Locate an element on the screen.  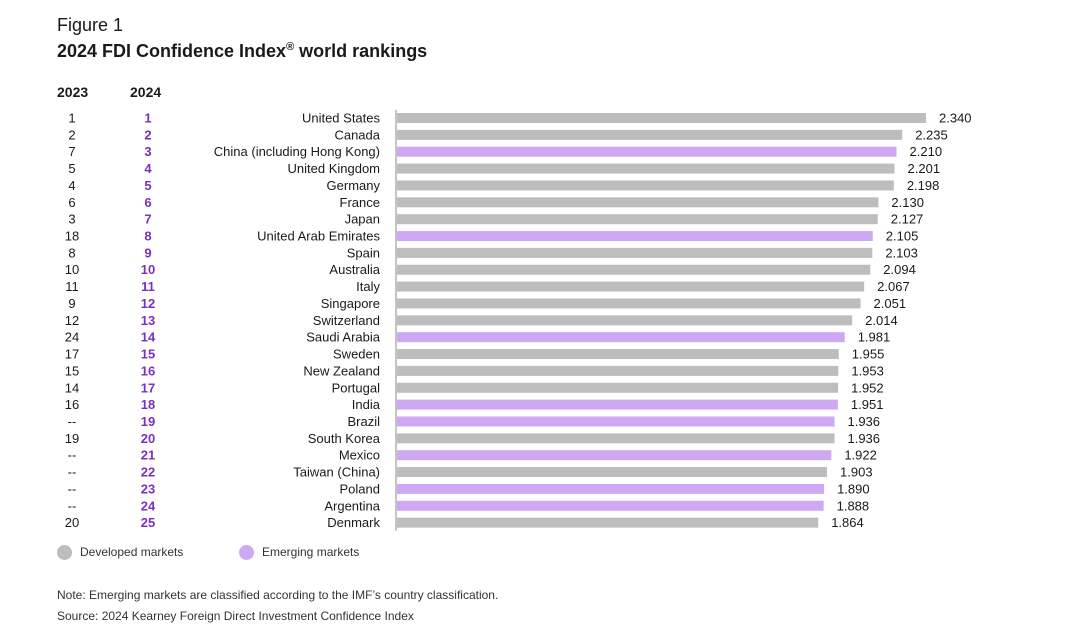
category-label: South Korea is located at coordinates (344, 438).